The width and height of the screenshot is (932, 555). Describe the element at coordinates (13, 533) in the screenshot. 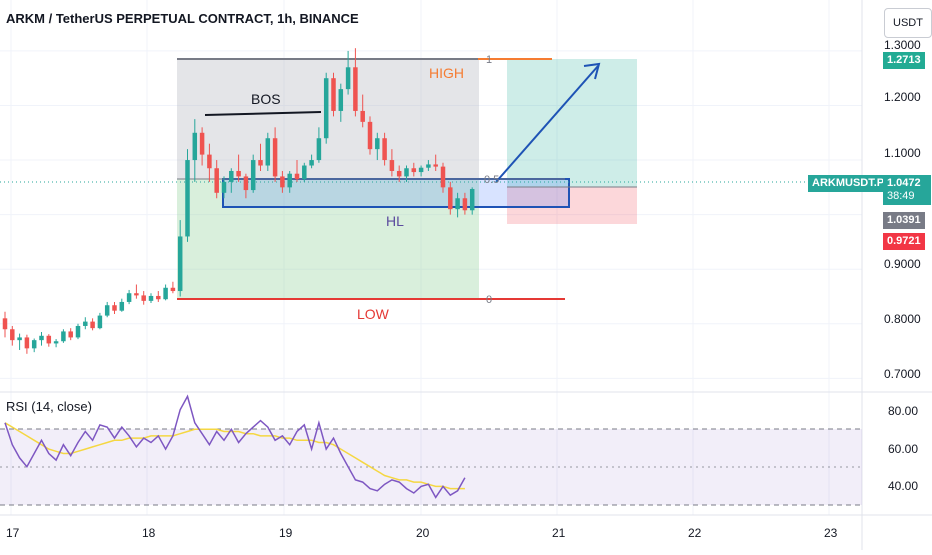

I see `time-tick-17: 17` at that location.